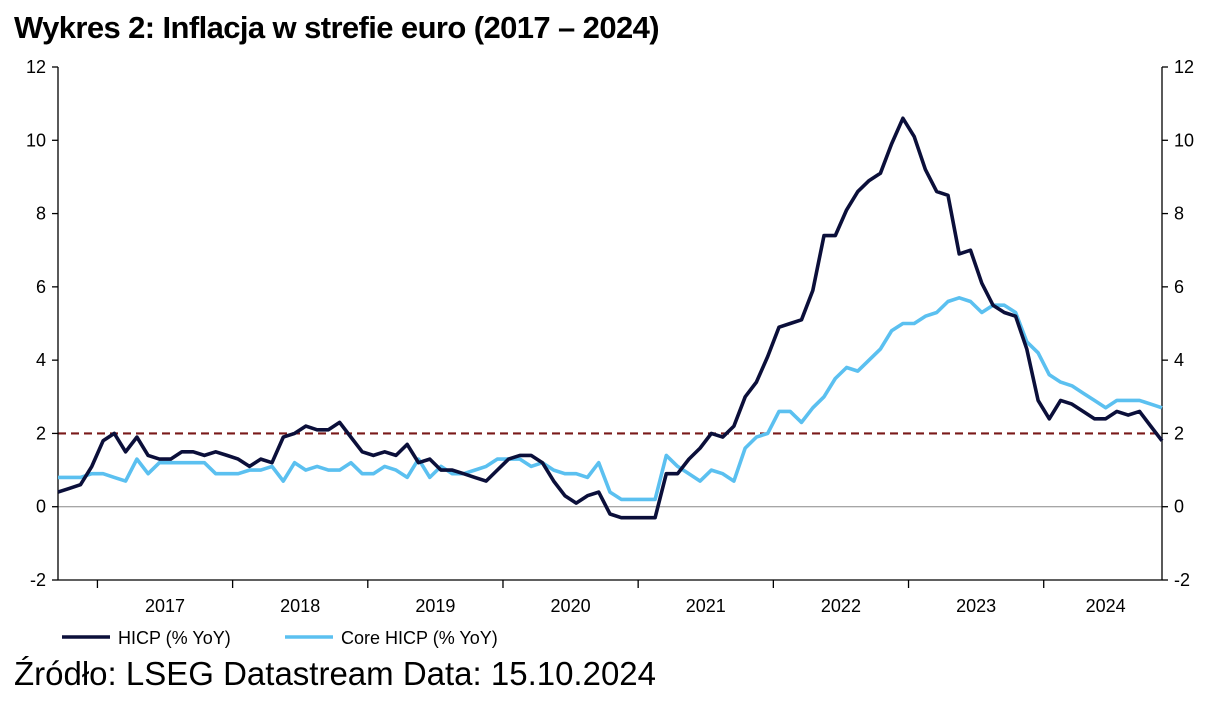  I want to click on y-tick-label-right: 6, so click(1179, 287).